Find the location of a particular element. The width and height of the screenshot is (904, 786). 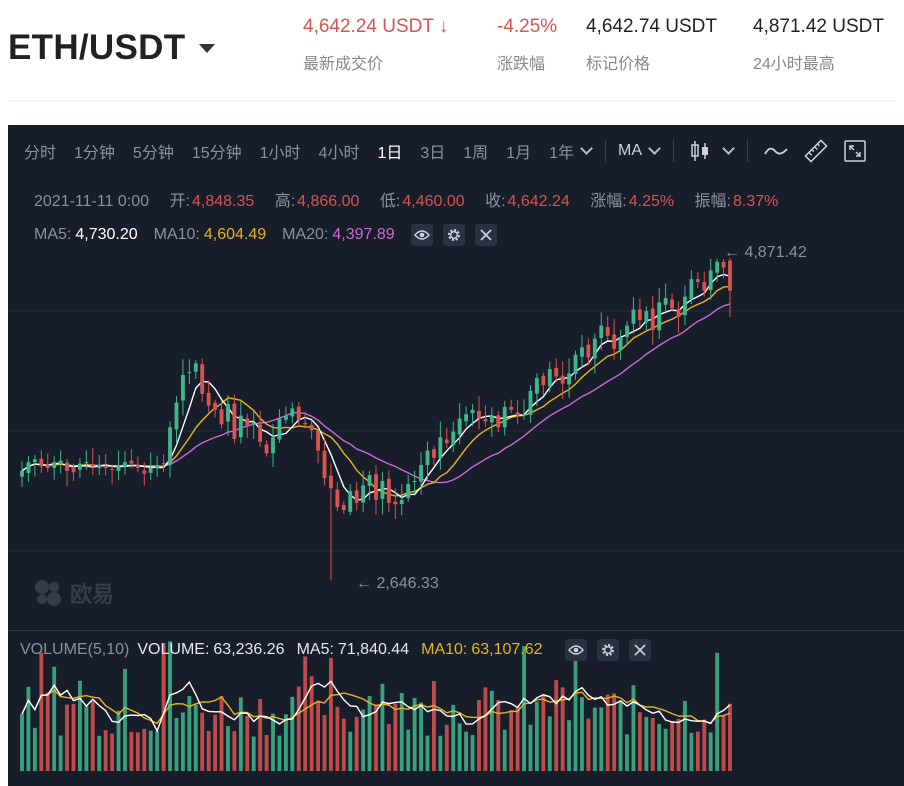

candlestick-icon is located at coordinates (700, 151).